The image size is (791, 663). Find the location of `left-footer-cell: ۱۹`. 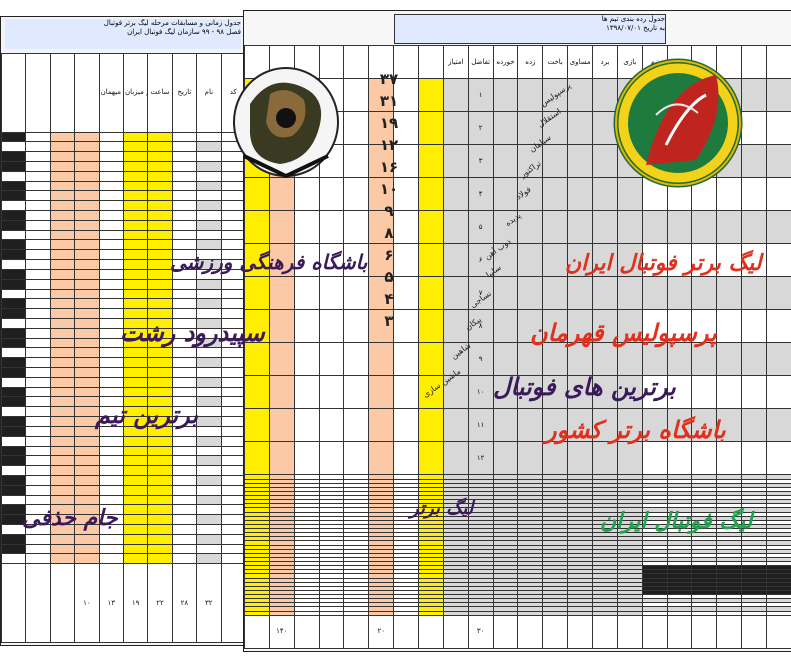

left-footer-cell: ۱۹ is located at coordinates (135, 603).